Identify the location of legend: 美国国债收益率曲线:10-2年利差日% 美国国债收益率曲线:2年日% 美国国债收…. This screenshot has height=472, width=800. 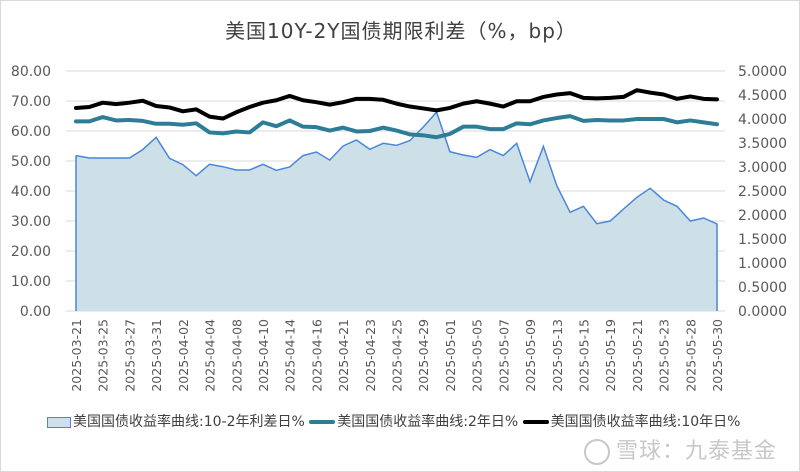
(412, 422).